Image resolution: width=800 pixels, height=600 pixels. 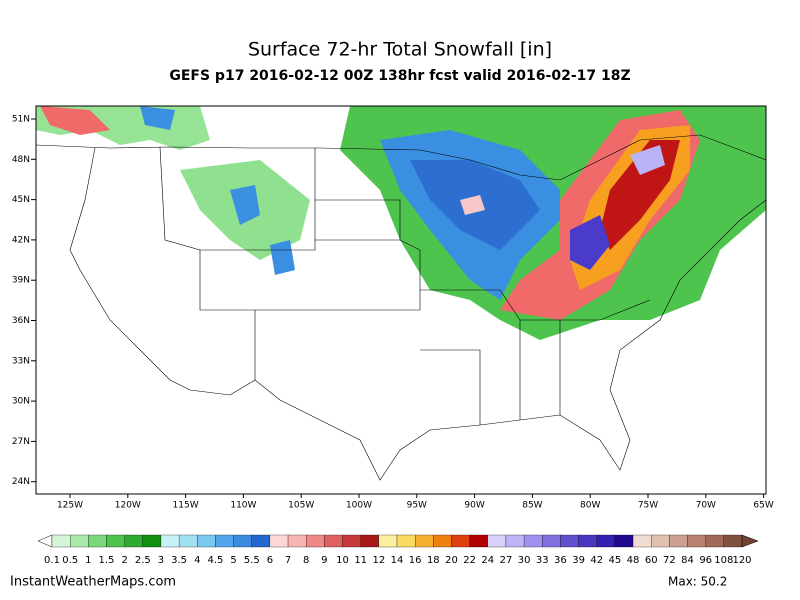 What do you see at coordinates (186, 506) in the screenshot?
I see `lon-label: 115W` at bounding box center [186, 506].